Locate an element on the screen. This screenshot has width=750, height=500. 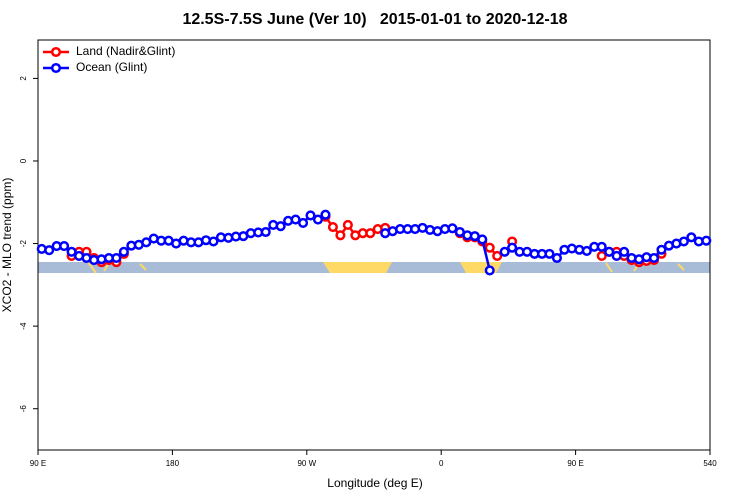
y-tick-label: 2 is located at coordinates (23, 78).